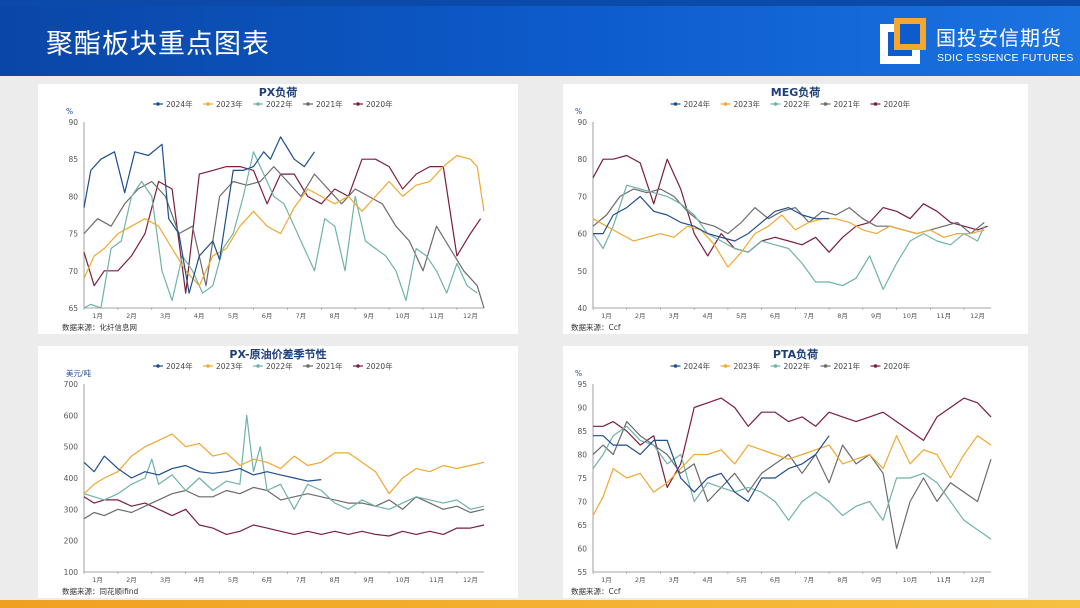 This screenshot has width=1080, height=608. I want to click on series-line-2022, so click(788, 237).